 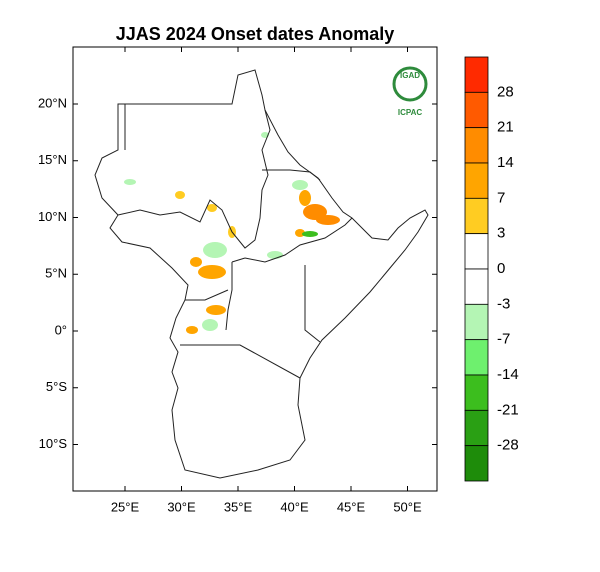 What do you see at coordinates (503, 339) in the screenshot?
I see `colorbar-label: -7` at bounding box center [503, 339].